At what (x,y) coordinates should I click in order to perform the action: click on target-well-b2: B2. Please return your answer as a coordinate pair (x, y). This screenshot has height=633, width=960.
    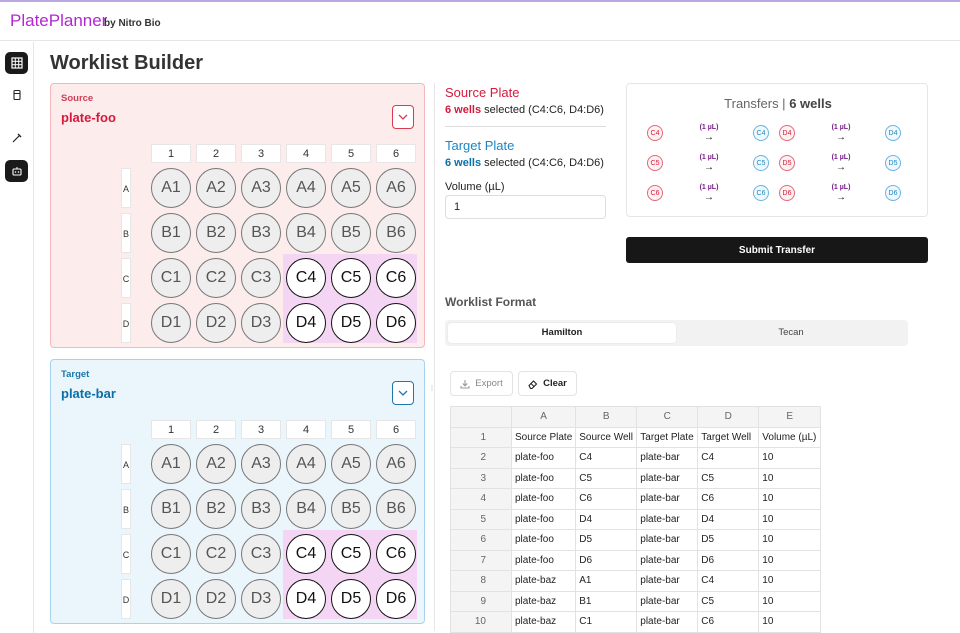
    Looking at the image, I should click on (216, 509).